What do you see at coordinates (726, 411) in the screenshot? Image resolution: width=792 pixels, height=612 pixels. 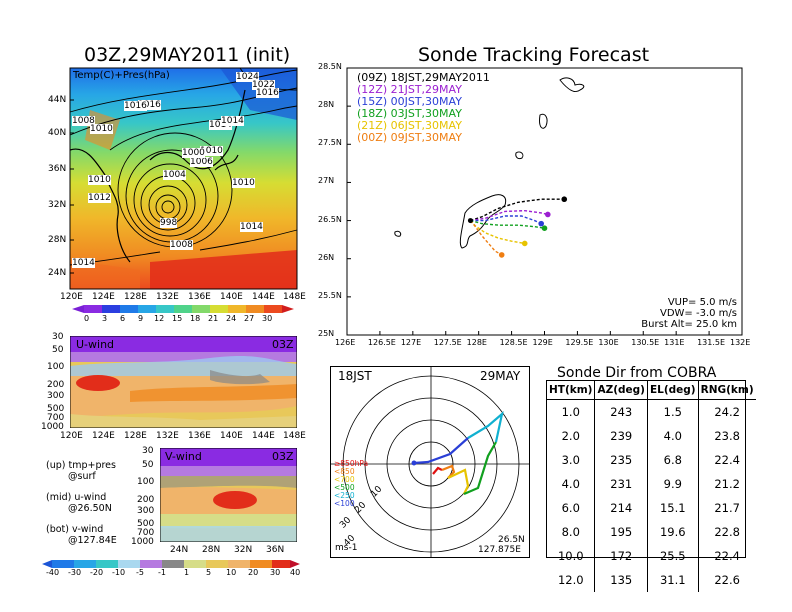 I see `table-cell: 24.2` at bounding box center [726, 411].